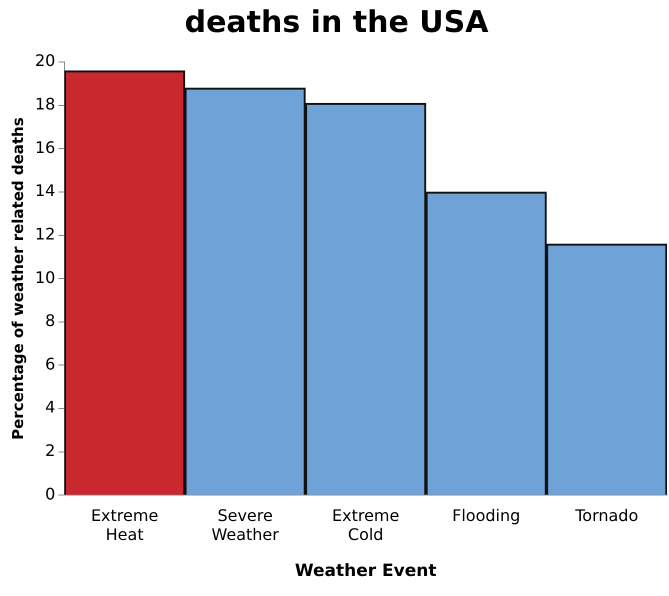 The height and width of the screenshot is (596, 669). I want to click on y-tick-label: 12, so click(45, 234).